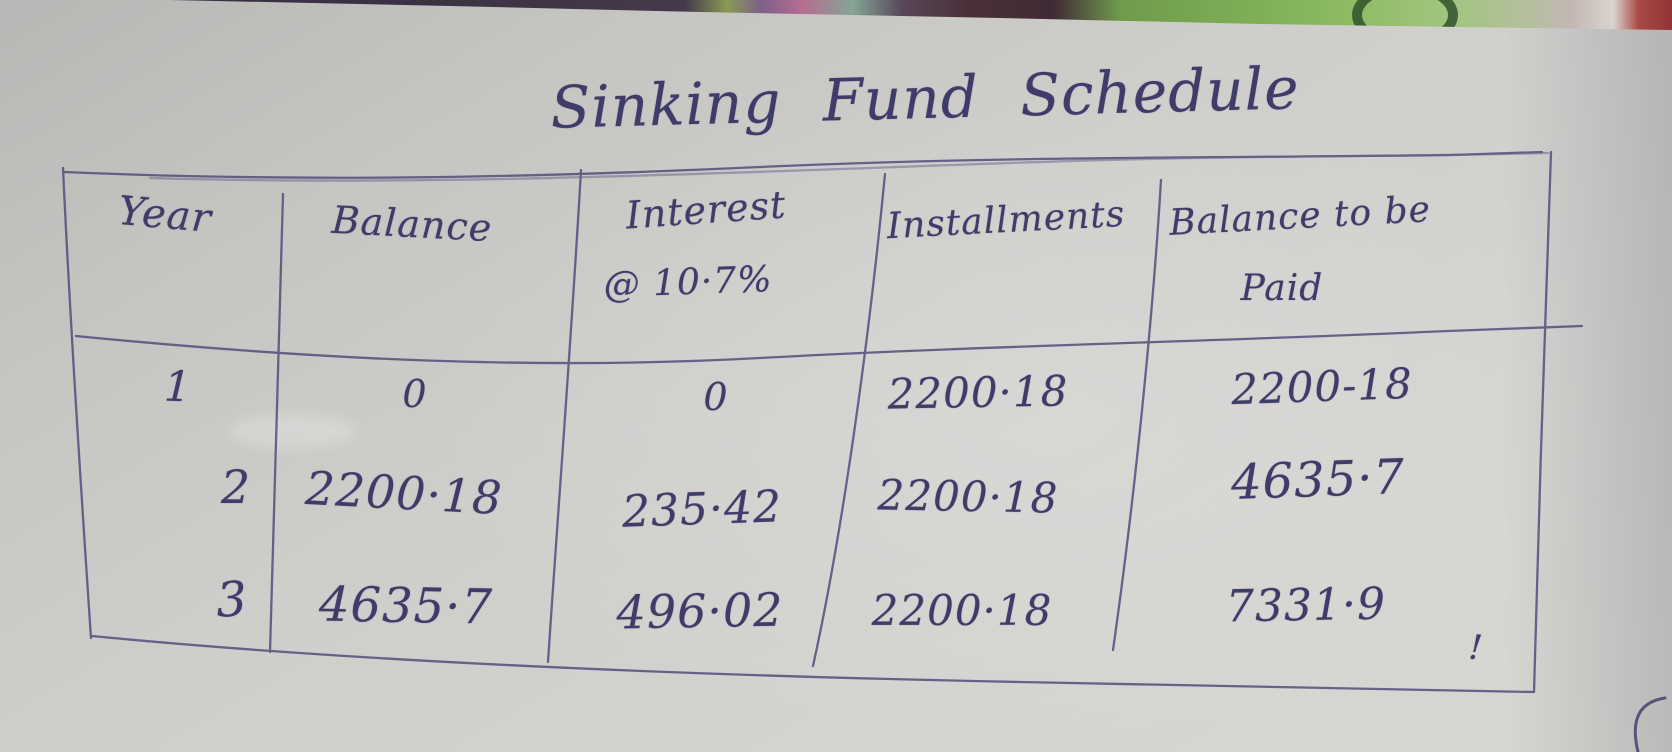  I want to click on cell-balance-2: 2200·18, so click(404, 493).